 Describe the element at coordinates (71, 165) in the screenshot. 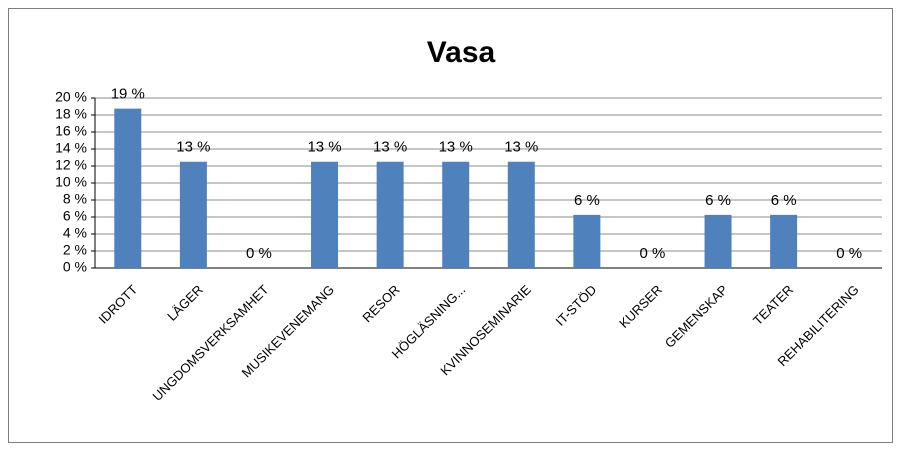

I see `y-tick-label: 12 %` at that location.